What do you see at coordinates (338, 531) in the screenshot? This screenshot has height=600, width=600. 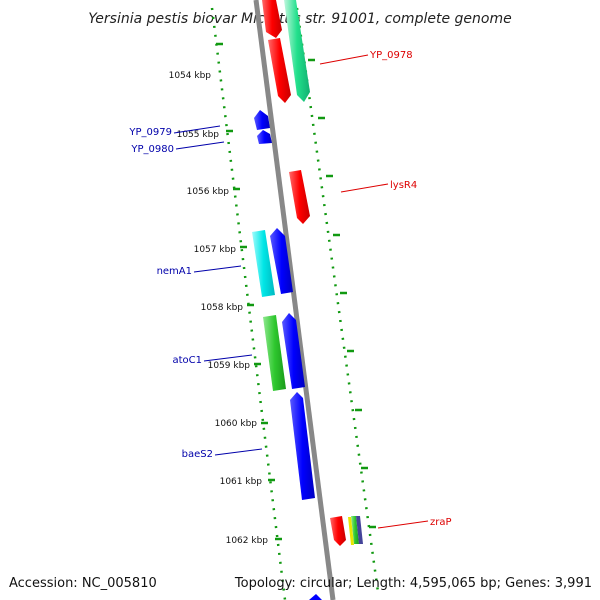 I see `gene-zraP-red` at bounding box center [338, 531].